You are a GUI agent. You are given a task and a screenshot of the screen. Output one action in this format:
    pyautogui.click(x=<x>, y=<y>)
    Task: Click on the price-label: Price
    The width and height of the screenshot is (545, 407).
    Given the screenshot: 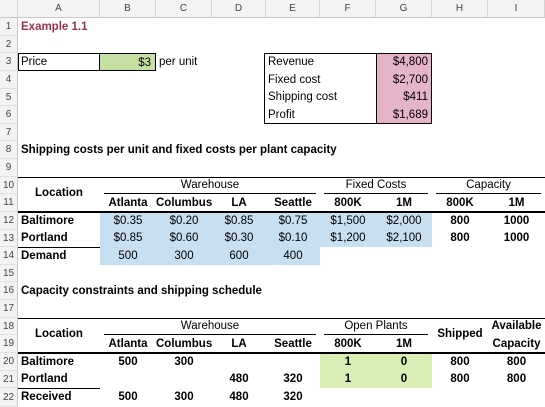 What is the action you would take?
    pyautogui.click(x=34, y=62)
    